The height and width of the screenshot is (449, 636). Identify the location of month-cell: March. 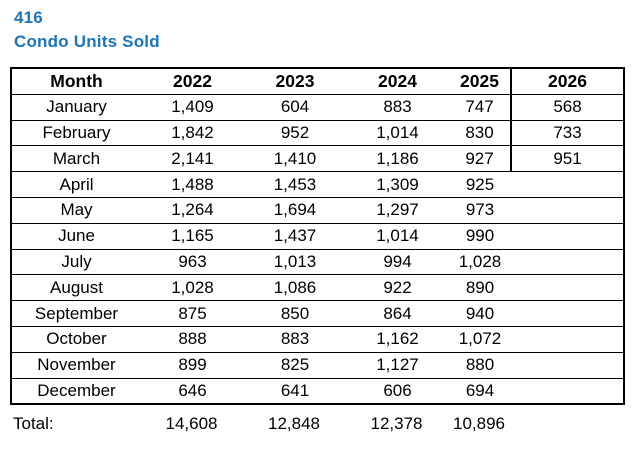
(76, 159).